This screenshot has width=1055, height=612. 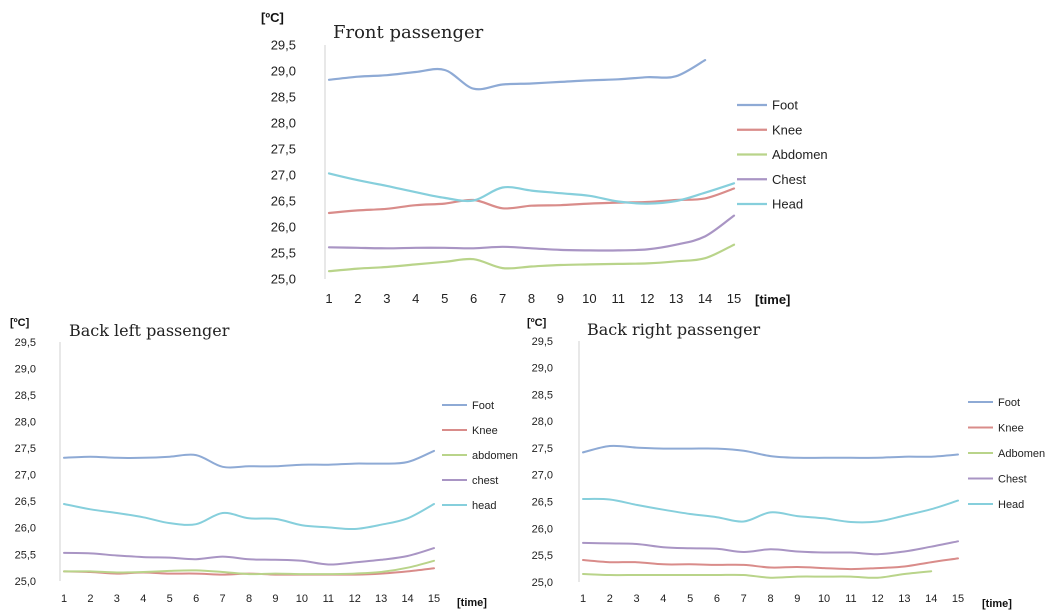 I want to click on chart-title: Back right passenger, so click(x=674, y=329).